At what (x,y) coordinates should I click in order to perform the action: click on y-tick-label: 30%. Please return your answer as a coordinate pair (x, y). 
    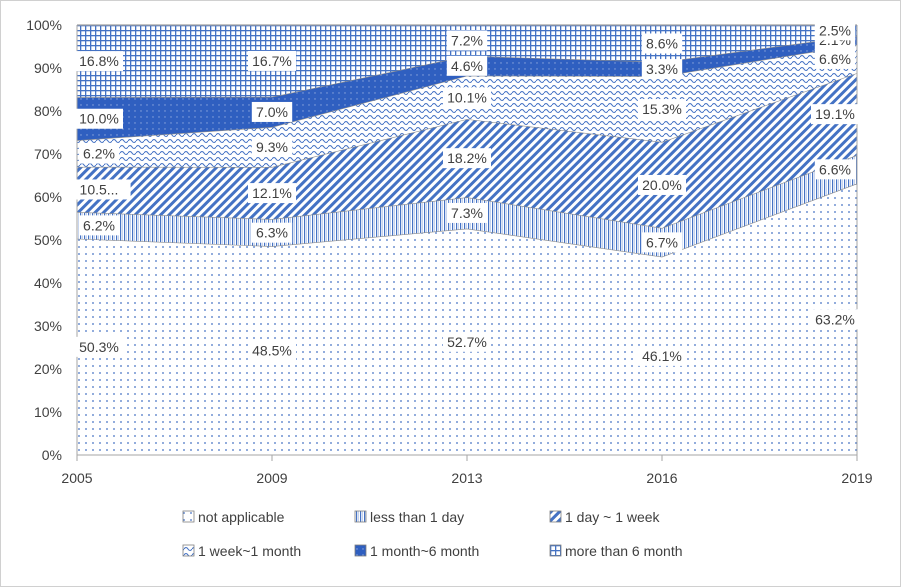
    Looking at the image, I should click on (48, 326).